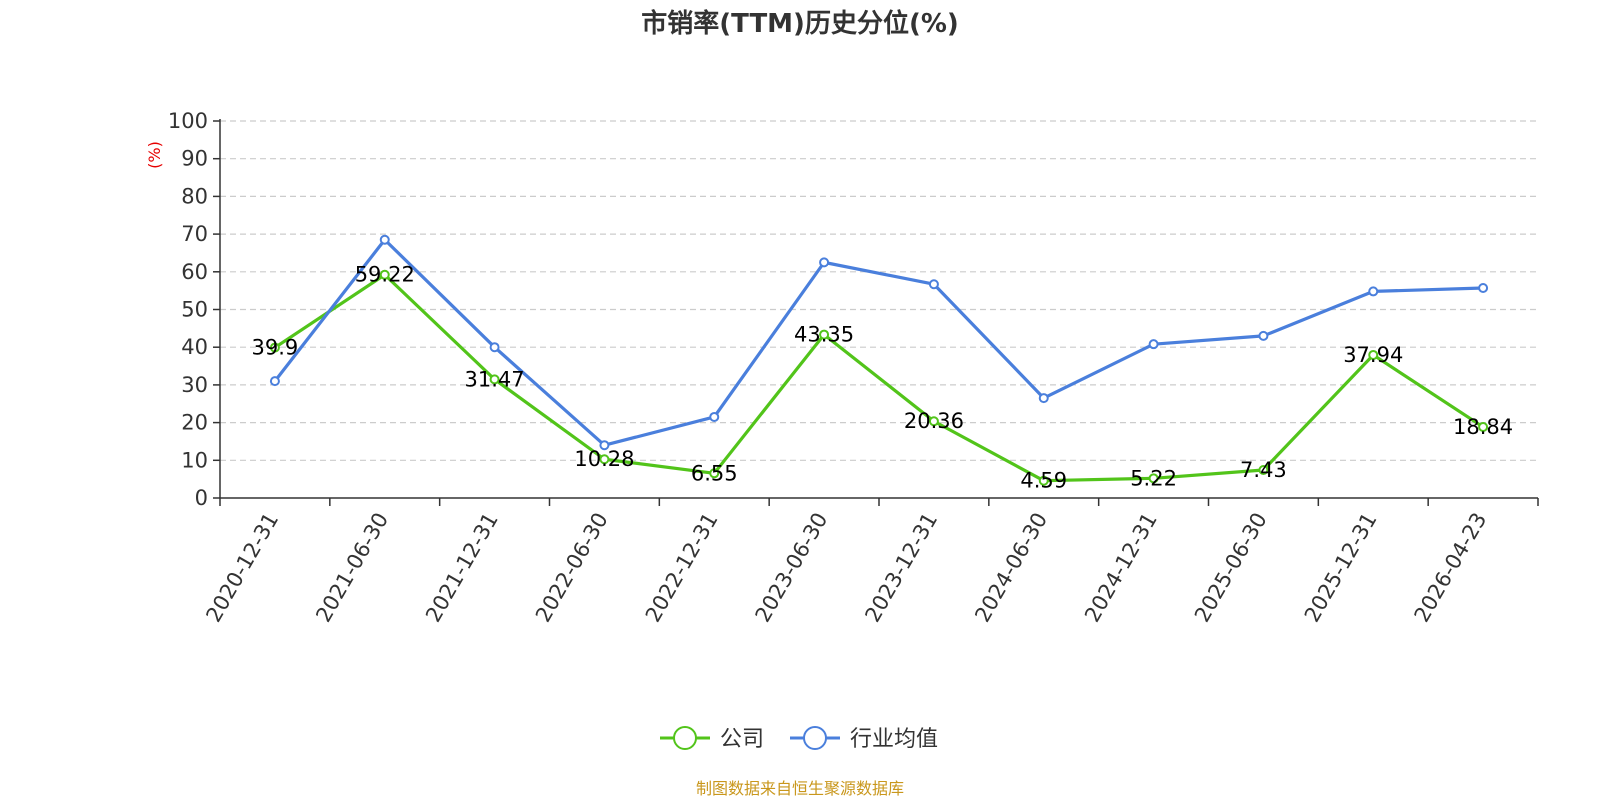  I want to click on y-tick-label: 50, so click(194, 310).